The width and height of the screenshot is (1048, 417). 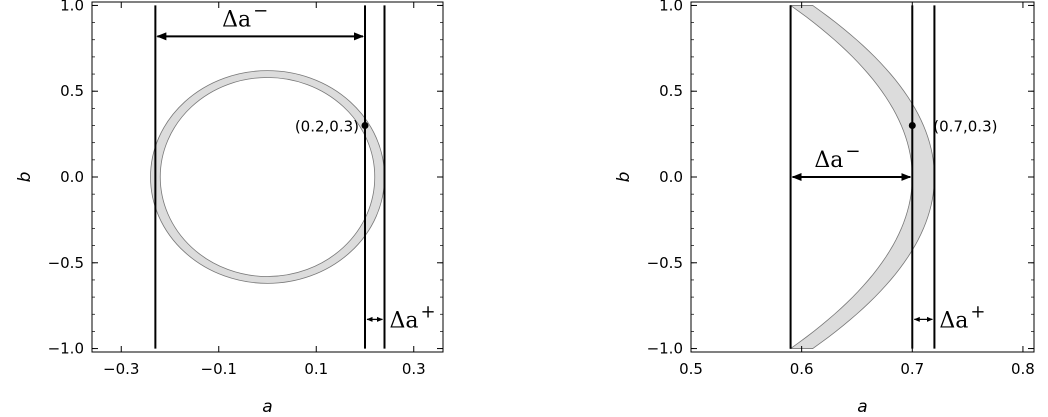 I want to click on x-tick-label: −0.3, so click(x=121, y=369).